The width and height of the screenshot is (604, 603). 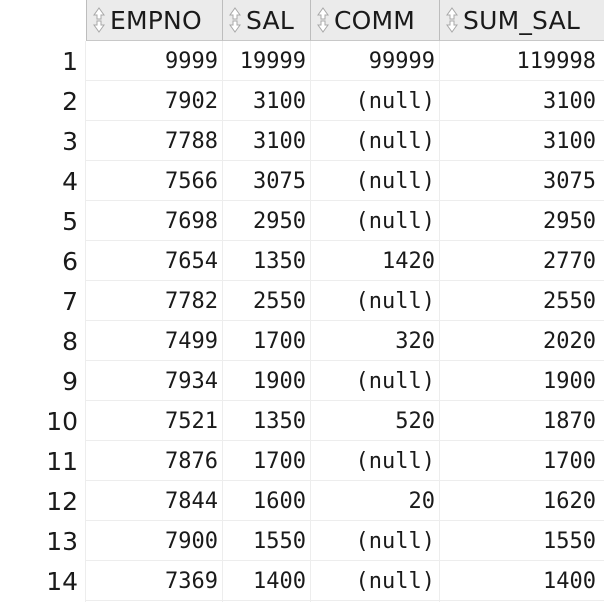 I want to click on cell-sal: 1900, so click(x=279, y=381).